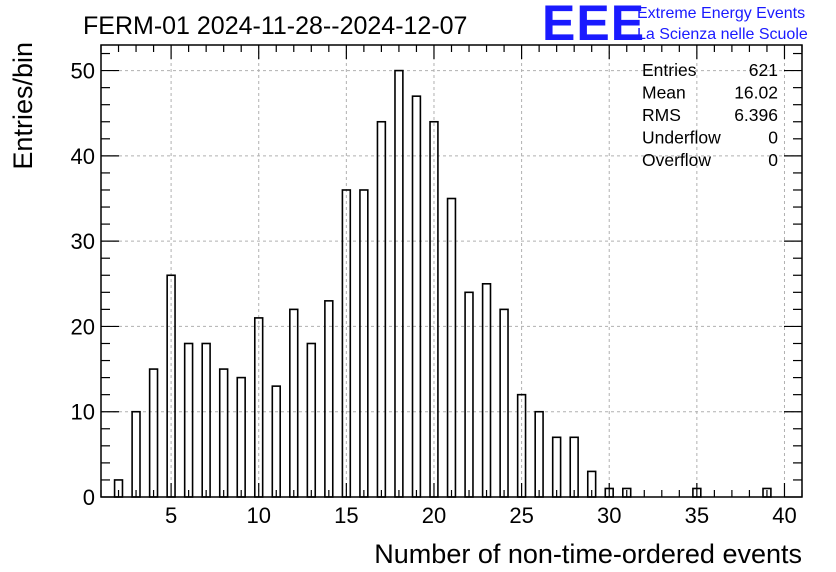 This screenshot has height=572, width=836. What do you see at coordinates (83, 241) in the screenshot?
I see `y-tick-label: 30` at bounding box center [83, 241].